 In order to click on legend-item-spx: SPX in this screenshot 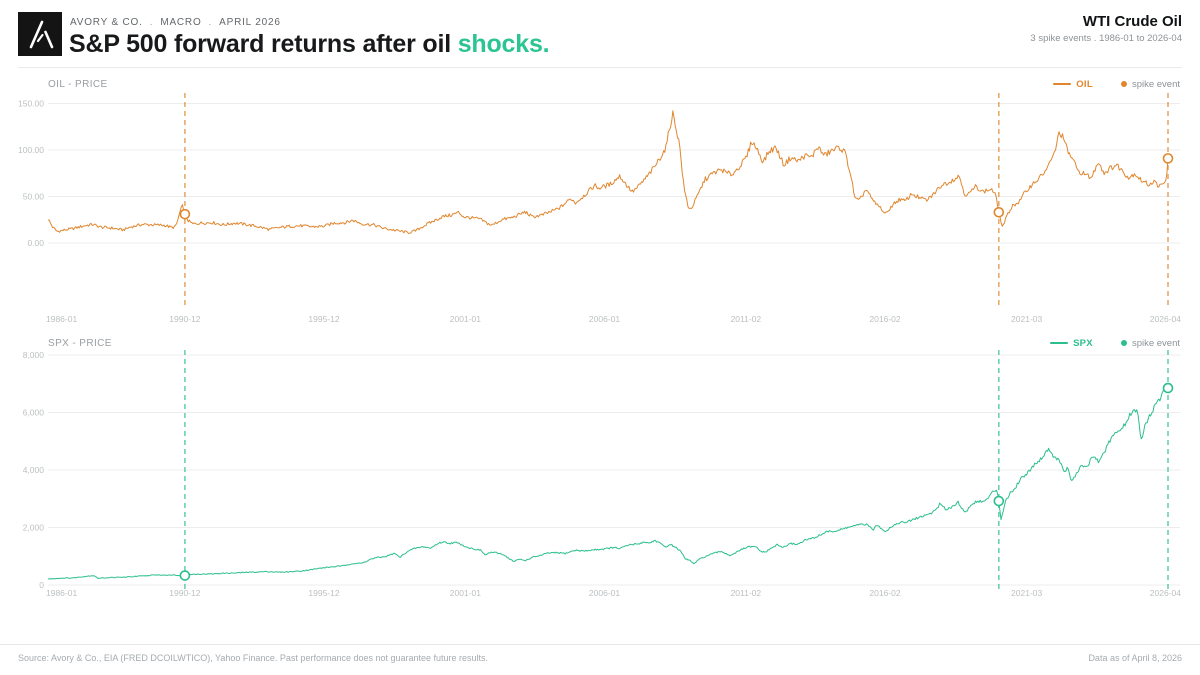, I will do `click(1071, 343)`.